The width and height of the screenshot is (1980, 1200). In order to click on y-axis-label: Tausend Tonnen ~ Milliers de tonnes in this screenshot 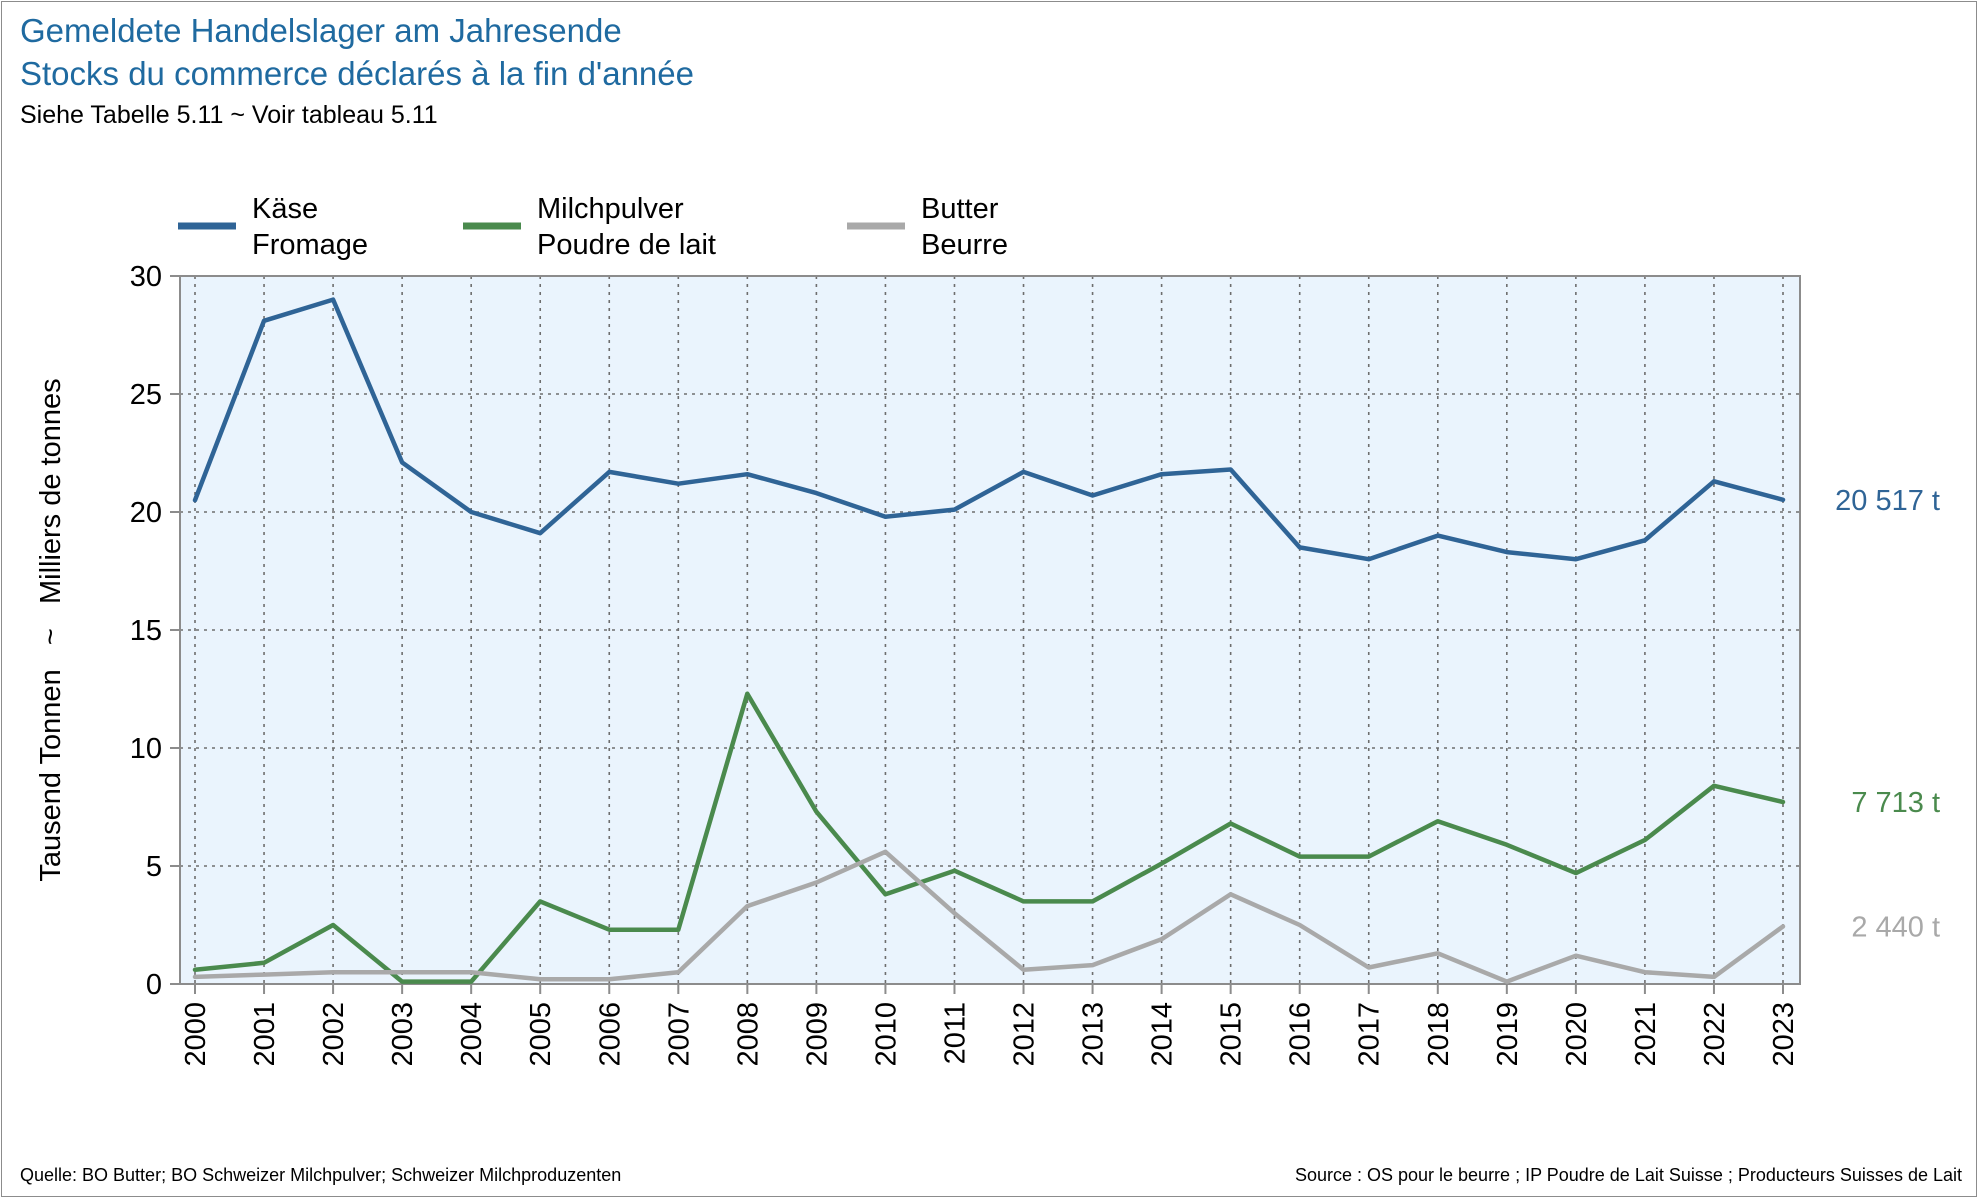, I will do `click(51, 629)`.